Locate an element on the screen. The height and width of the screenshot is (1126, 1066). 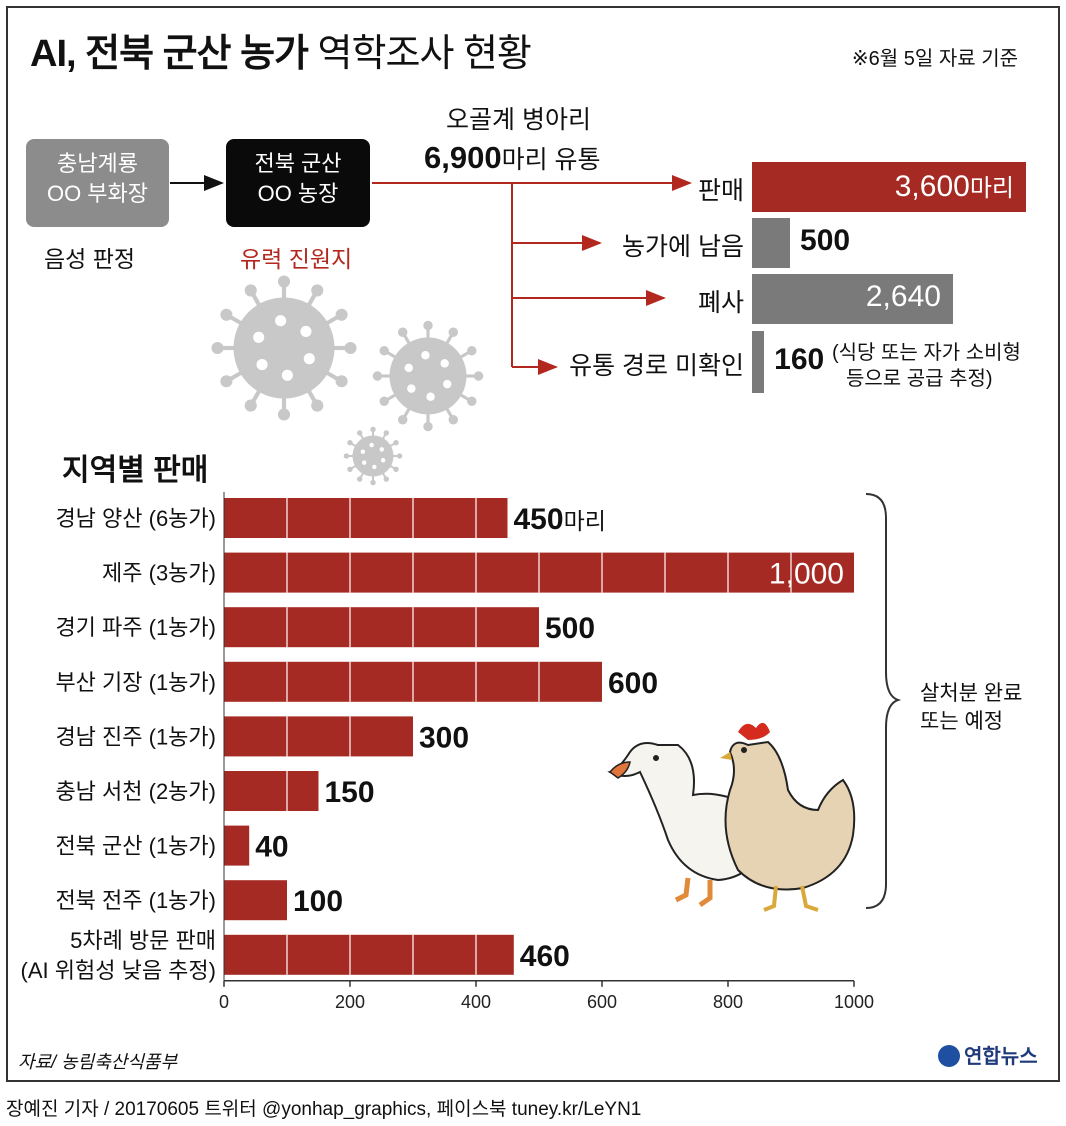
brace-note-line1: 살처분 완료 is located at coordinates (971, 693).